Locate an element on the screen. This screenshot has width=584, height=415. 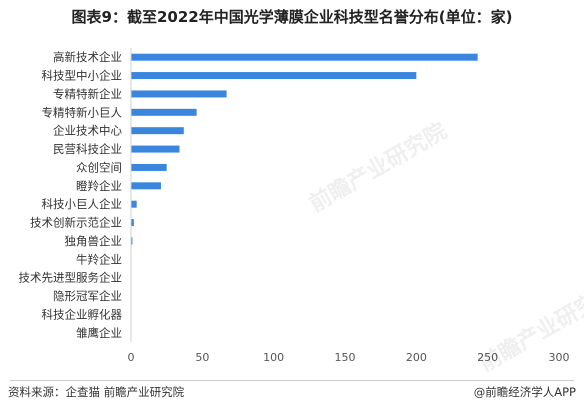
category-label: 独角兽企业 is located at coordinates (94, 241).